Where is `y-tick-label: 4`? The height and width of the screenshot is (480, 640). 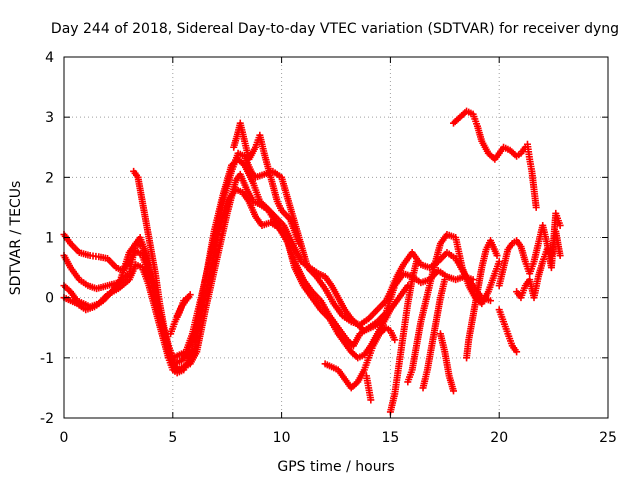
y-tick-label: 4 is located at coordinates (49, 58).